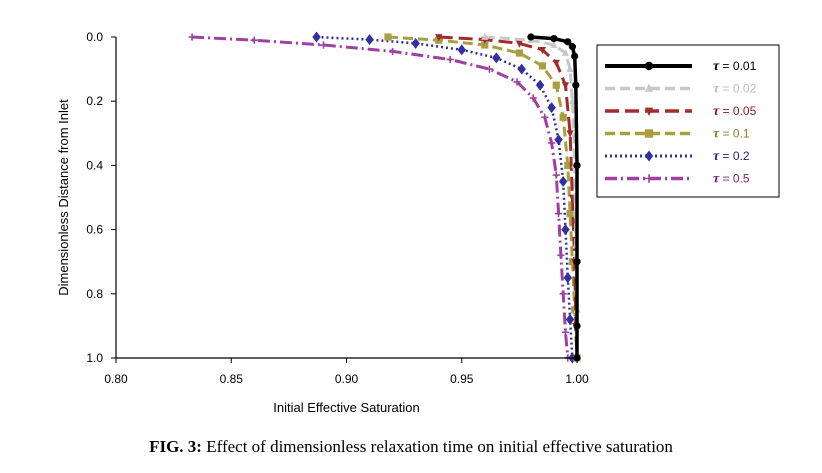 This screenshot has width=822, height=473. I want to click on y-axis-title: Dimensionless Distance from Inlet, so click(63, 197).